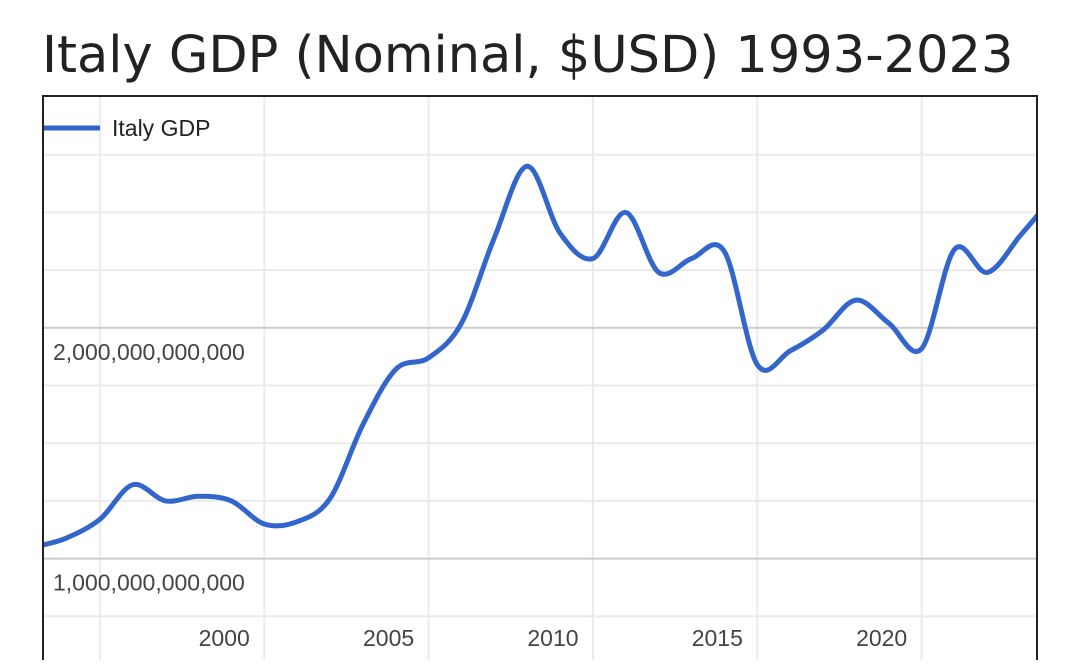  What do you see at coordinates (881, 638) in the screenshot?
I see `x-tick-label-2020: 2020` at bounding box center [881, 638].